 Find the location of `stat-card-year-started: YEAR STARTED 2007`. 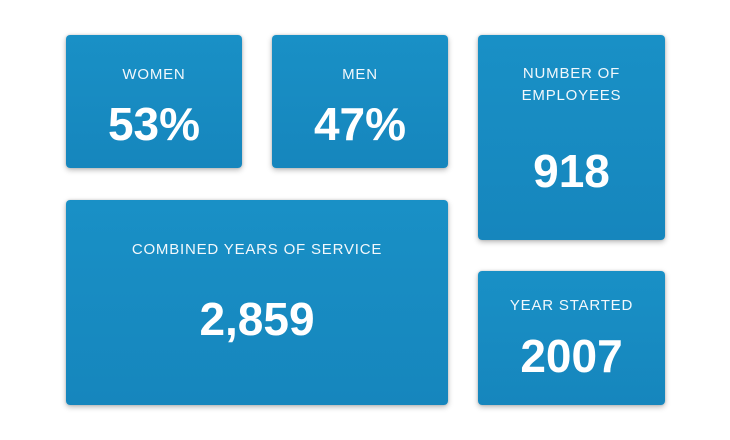

stat-card-year-started: YEAR STARTED 2007 is located at coordinates (571, 338).